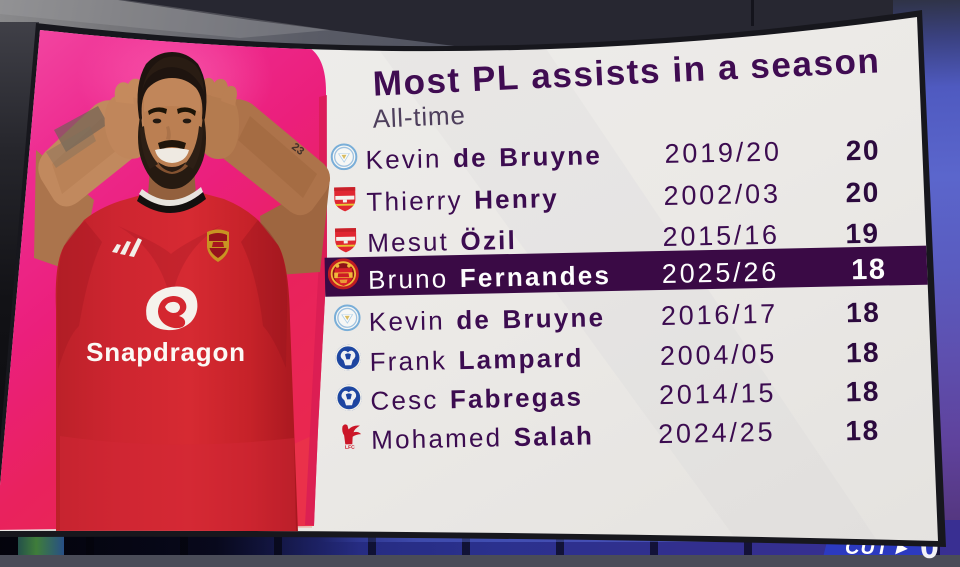 Image resolution: width=960 pixels, height=567 pixels. What do you see at coordinates (297, 149) in the screenshot?
I see `svg-text: 23` at bounding box center [297, 149].